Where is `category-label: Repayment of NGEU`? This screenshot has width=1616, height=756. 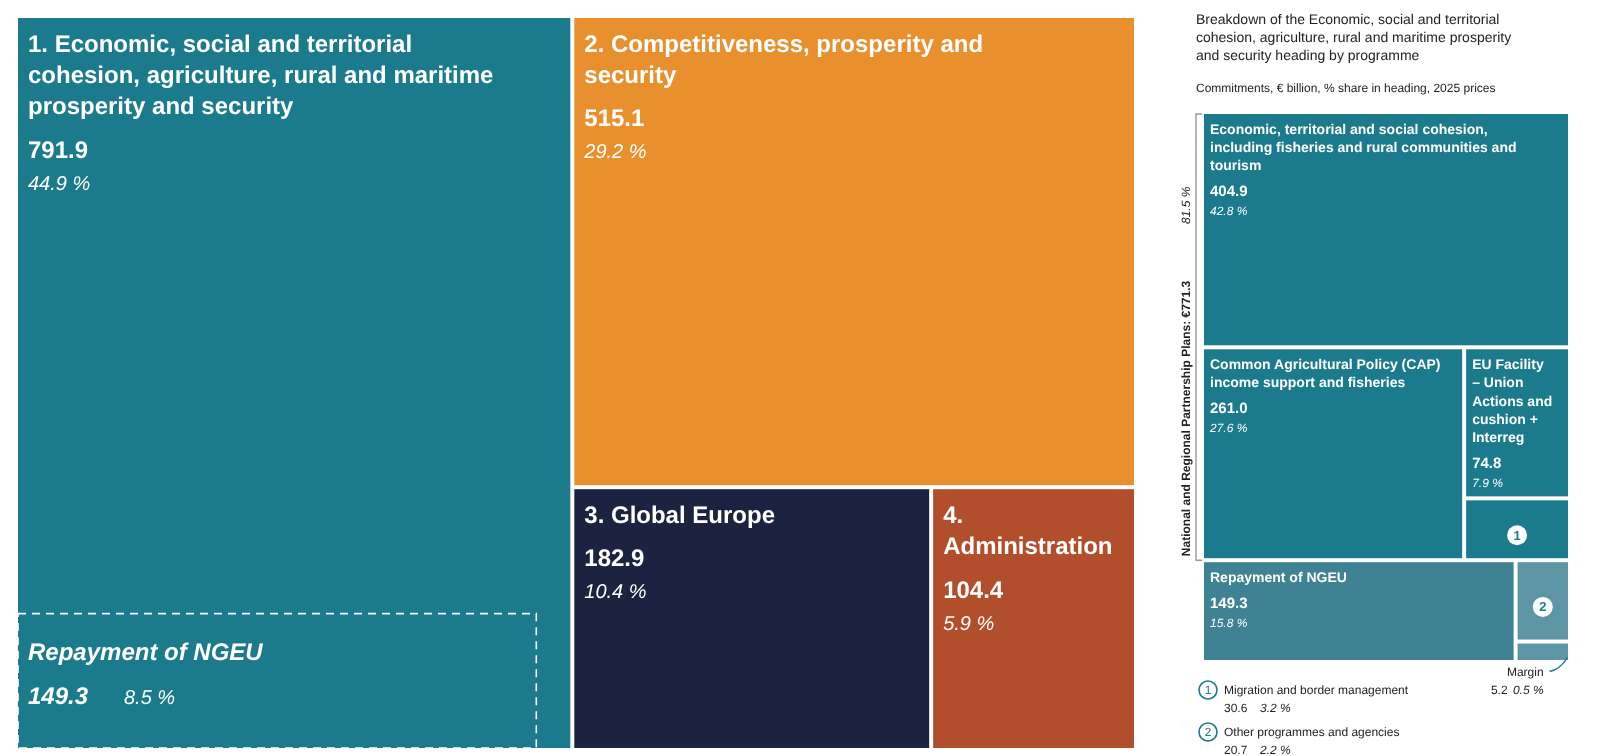
category-label: Repayment of NGEU is located at coordinates (146, 651).